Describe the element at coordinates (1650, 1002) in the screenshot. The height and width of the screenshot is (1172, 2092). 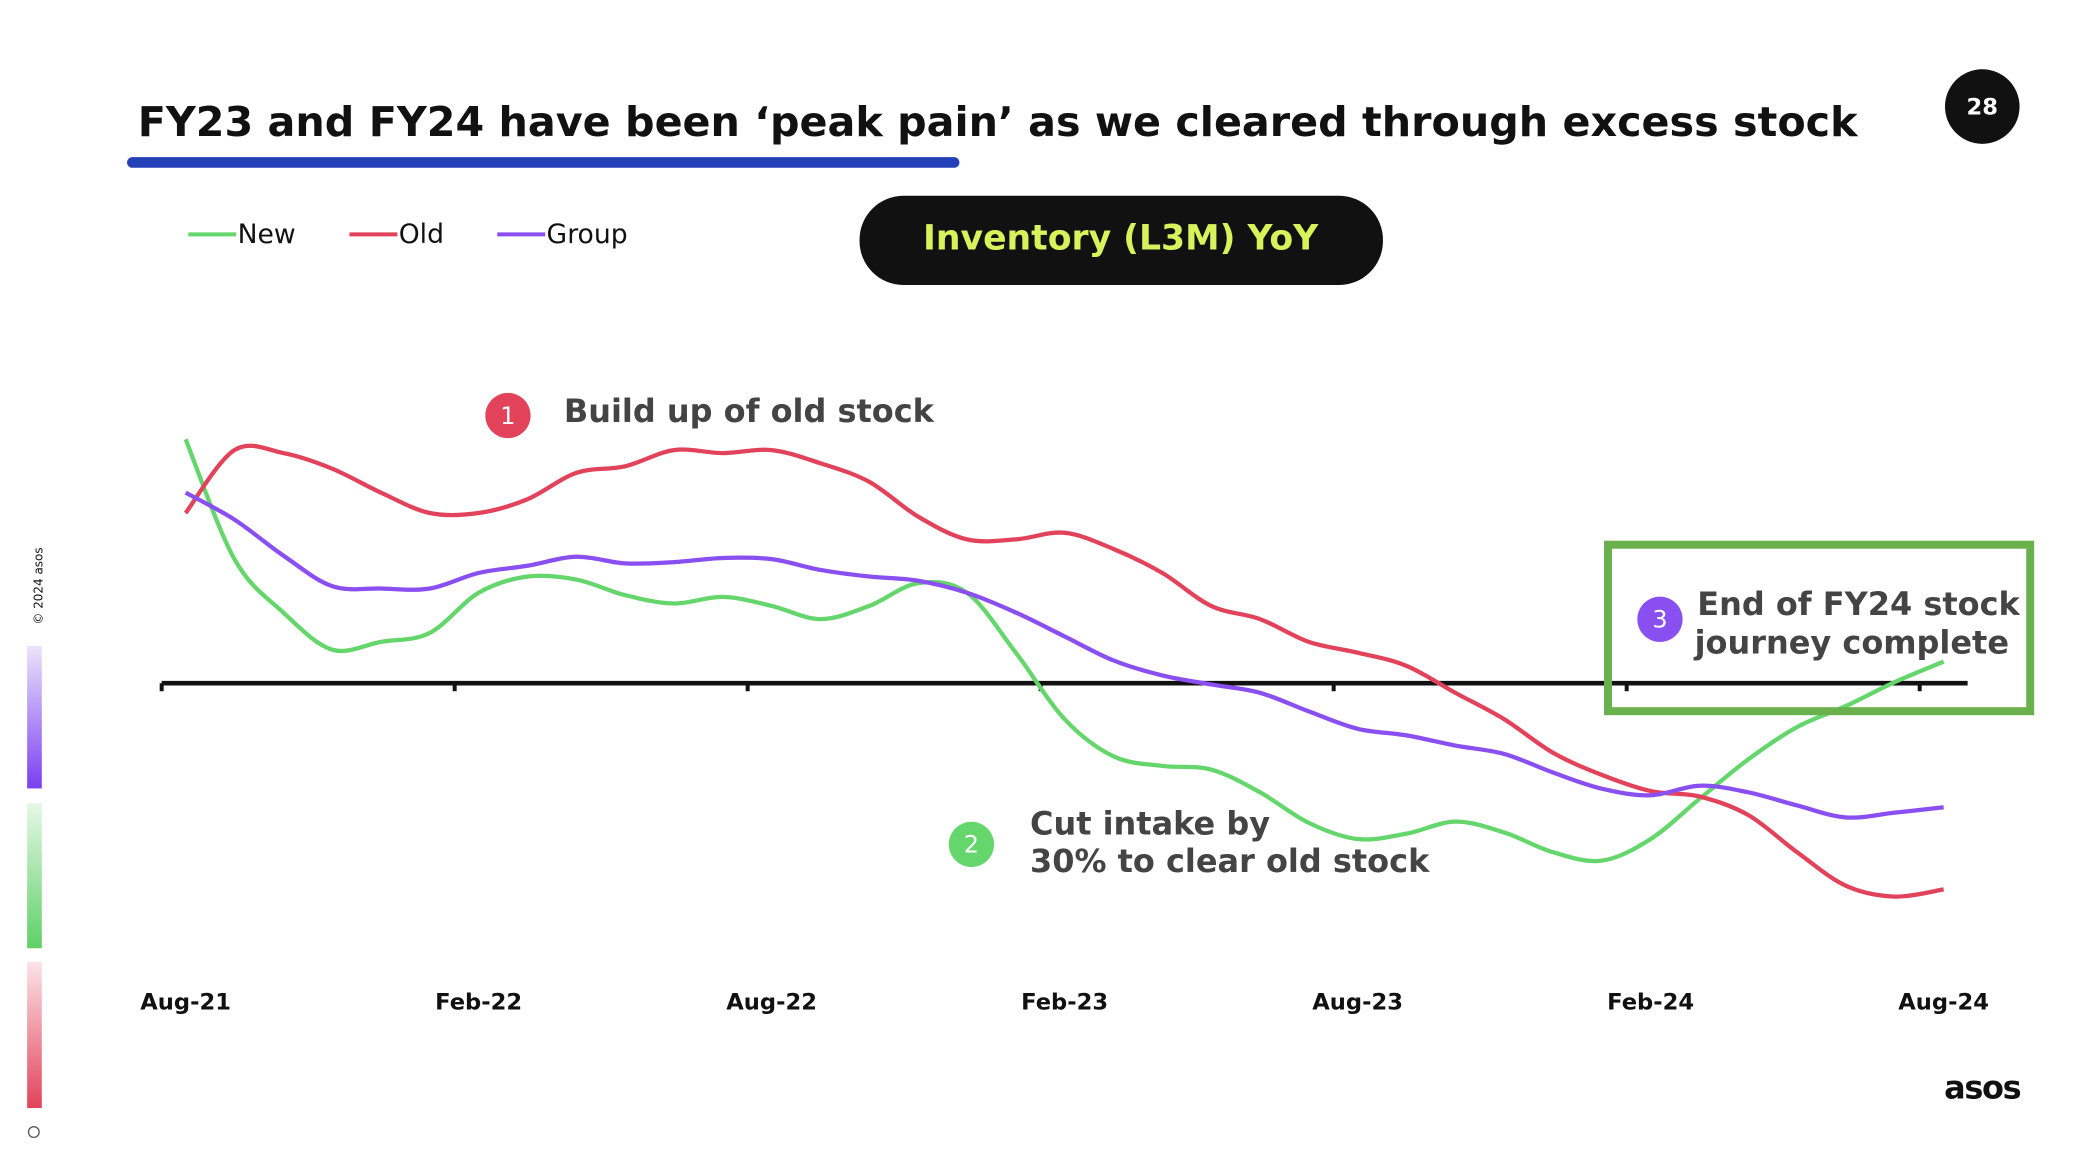
I see `x-tick-label: Feb-24` at that location.